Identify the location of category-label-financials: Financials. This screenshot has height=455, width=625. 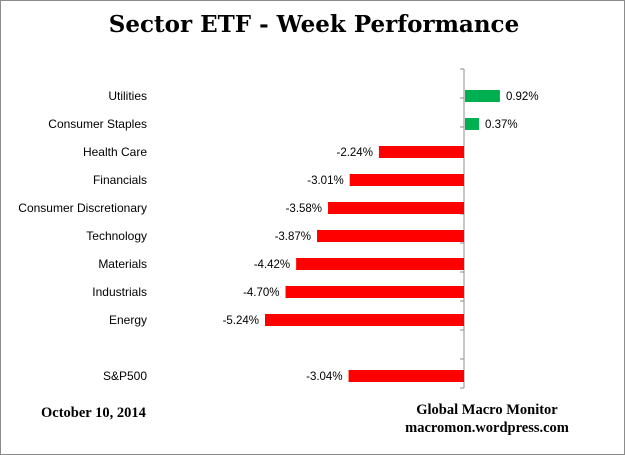
(120, 180).